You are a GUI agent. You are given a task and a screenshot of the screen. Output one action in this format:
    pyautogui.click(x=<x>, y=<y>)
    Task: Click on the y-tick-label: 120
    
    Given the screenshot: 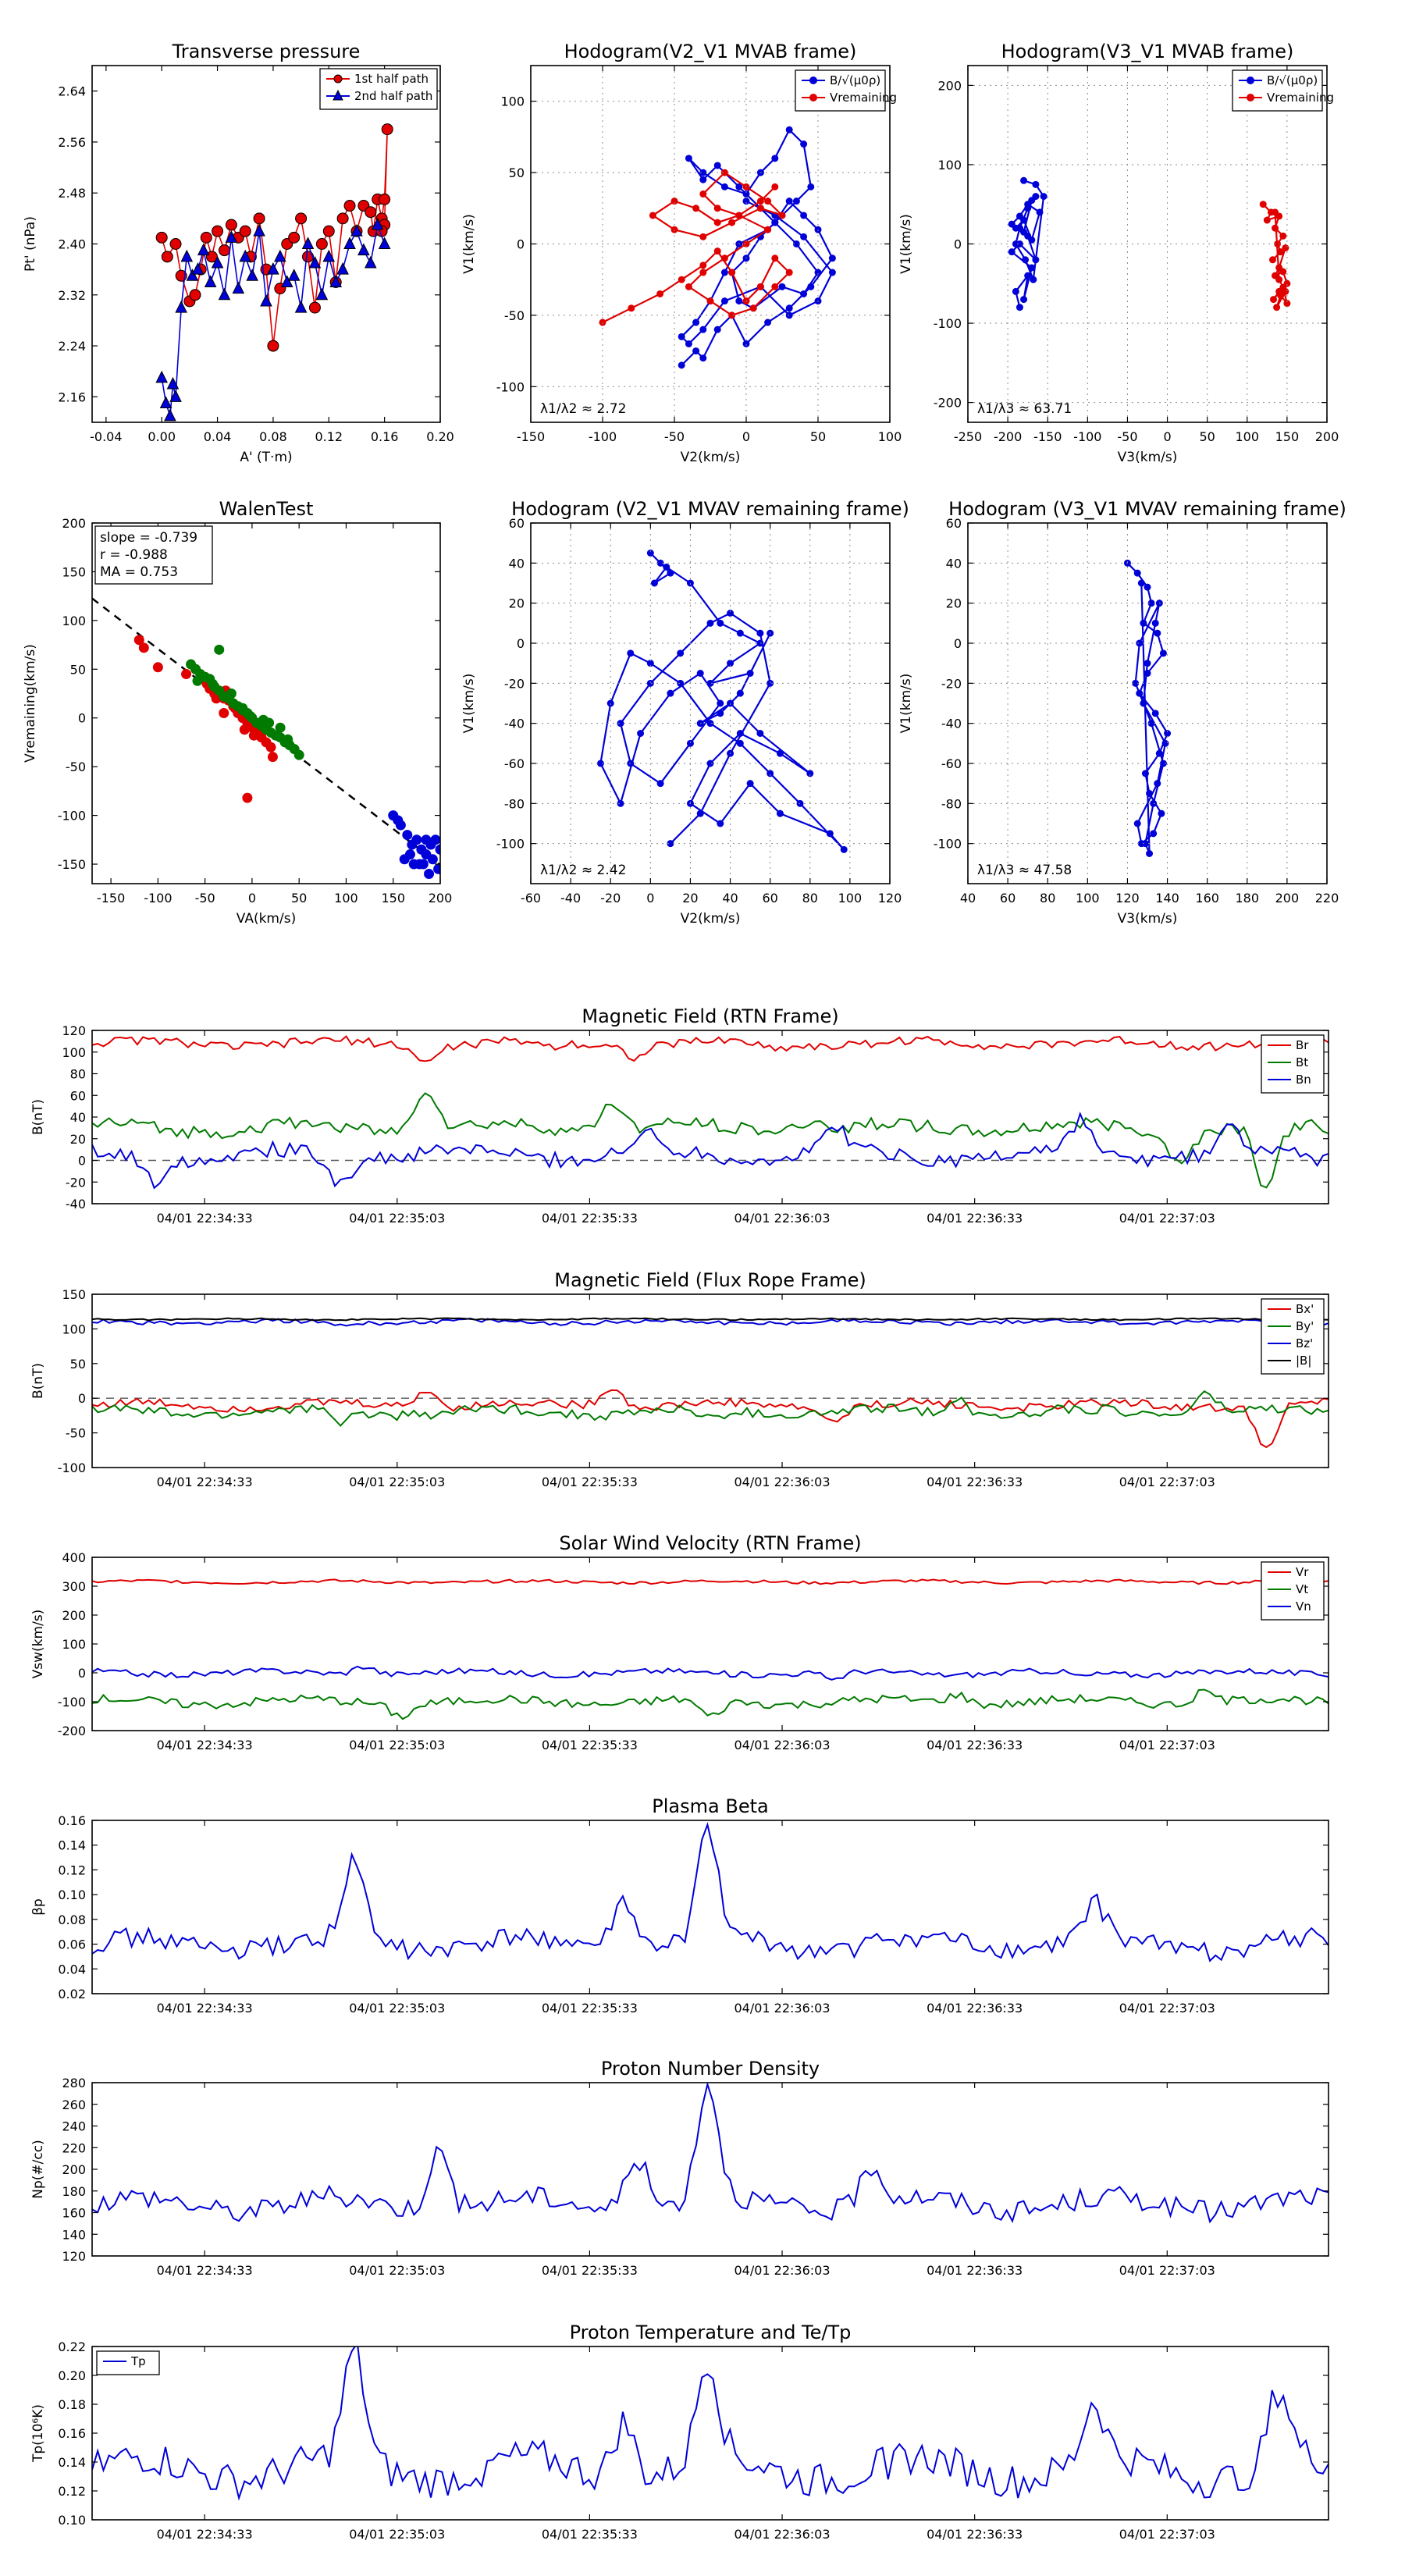 What is the action you would take?
    pyautogui.click(x=74, y=2256)
    